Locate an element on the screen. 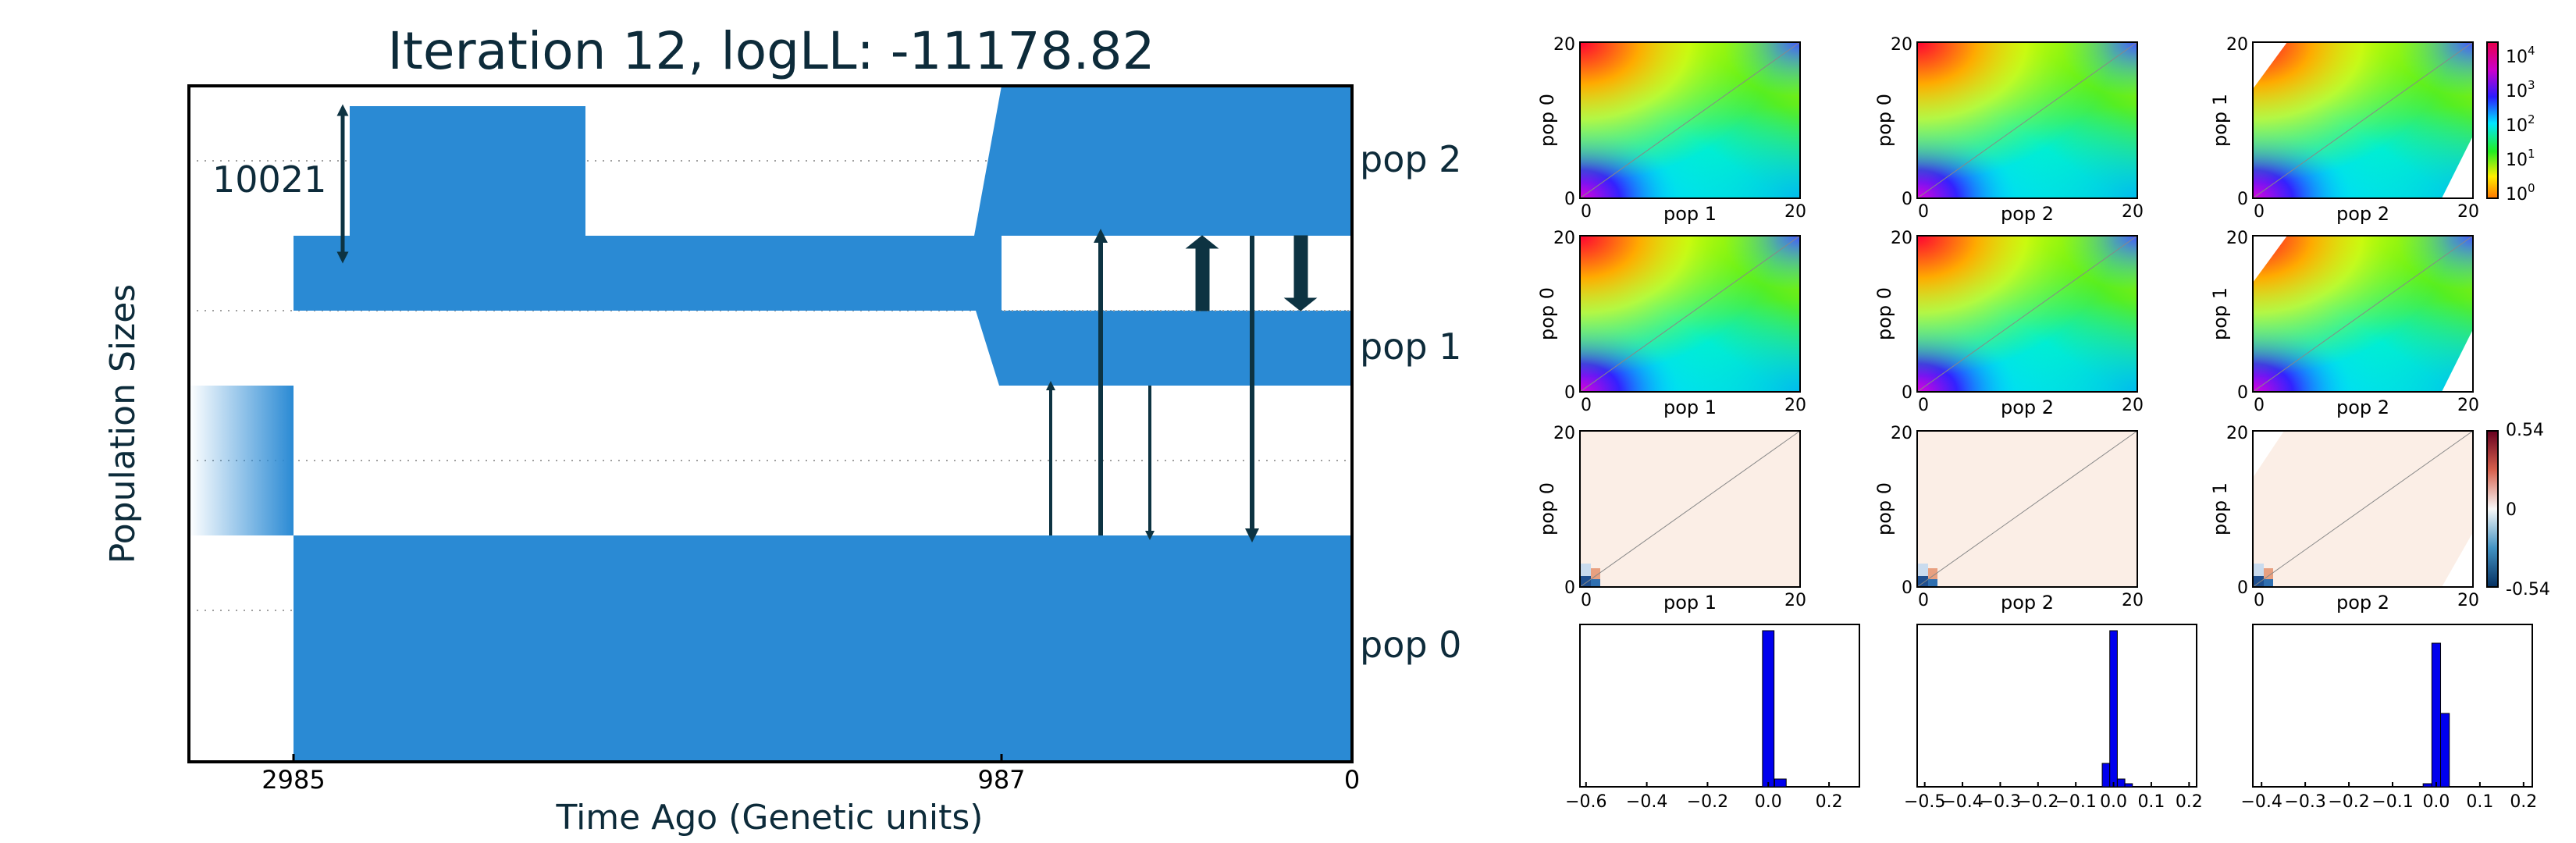  heatmap-panel: 0 20 0 20 pop 1 pop 0 is located at coordinates (1671, 130).